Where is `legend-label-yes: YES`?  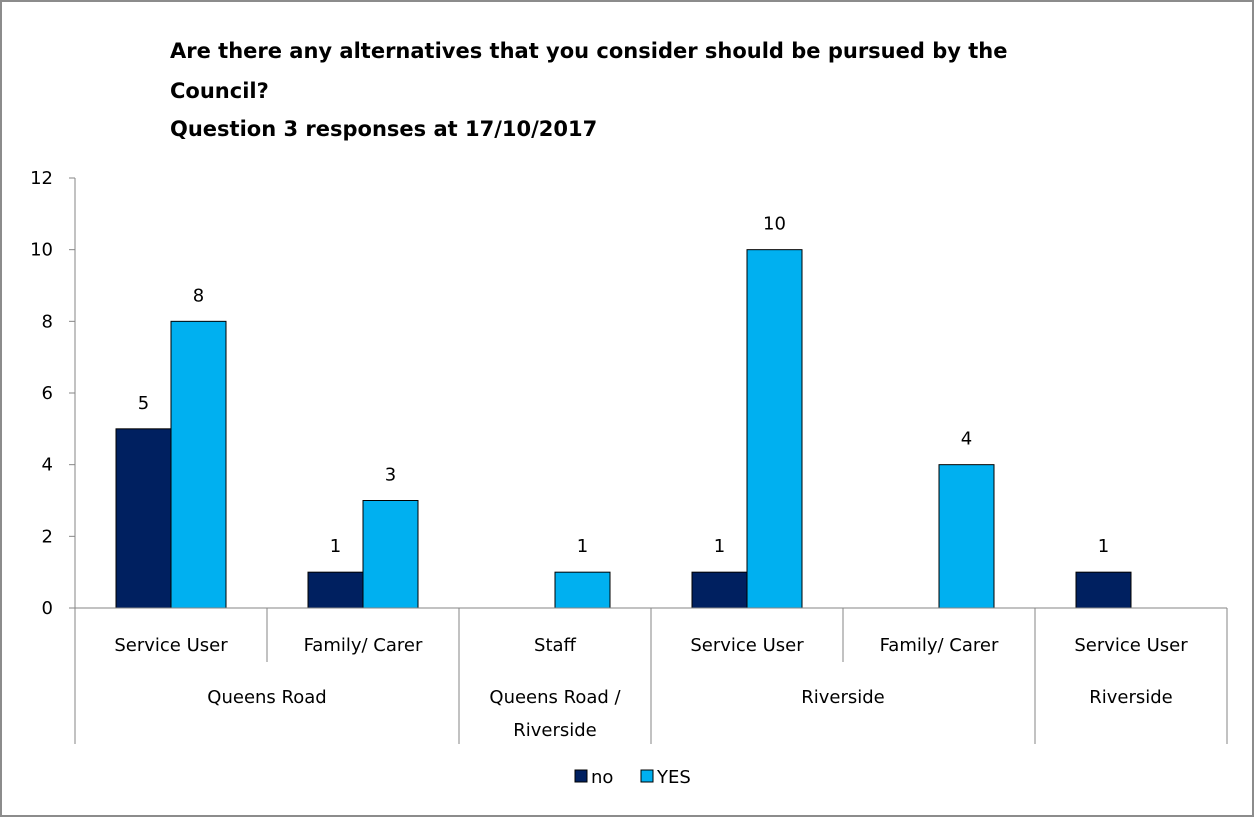 legend-label-yes: YES is located at coordinates (673, 777).